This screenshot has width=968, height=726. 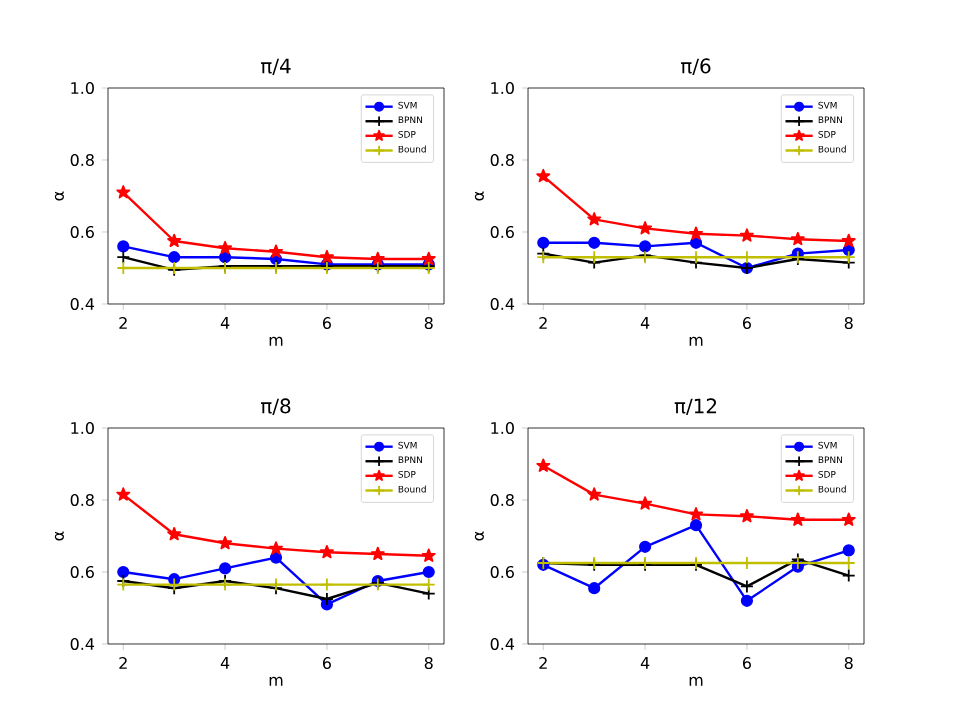 What do you see at coordinates (696, 66) in the screenshot?
I see `chart-title: π/6` at bounding box center [696, 66].